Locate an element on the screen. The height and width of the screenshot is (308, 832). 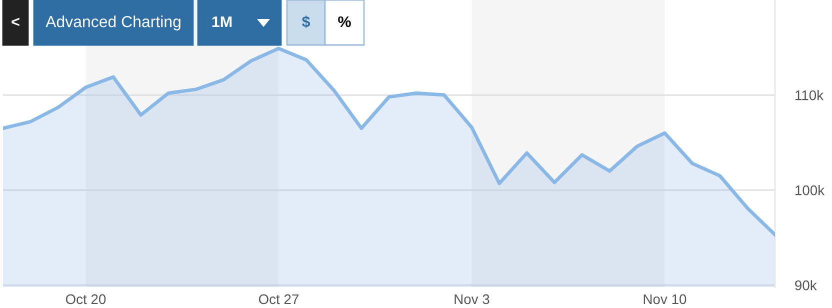
y-tick-label: 100k is located at coordinates (810, 190).